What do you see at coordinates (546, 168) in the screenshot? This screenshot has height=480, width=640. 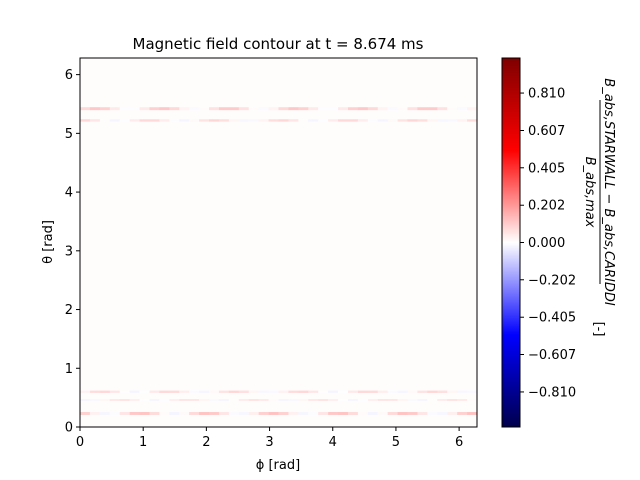 I see `colorbar-tick-label: 0.405` at bounding box center [546, 168].